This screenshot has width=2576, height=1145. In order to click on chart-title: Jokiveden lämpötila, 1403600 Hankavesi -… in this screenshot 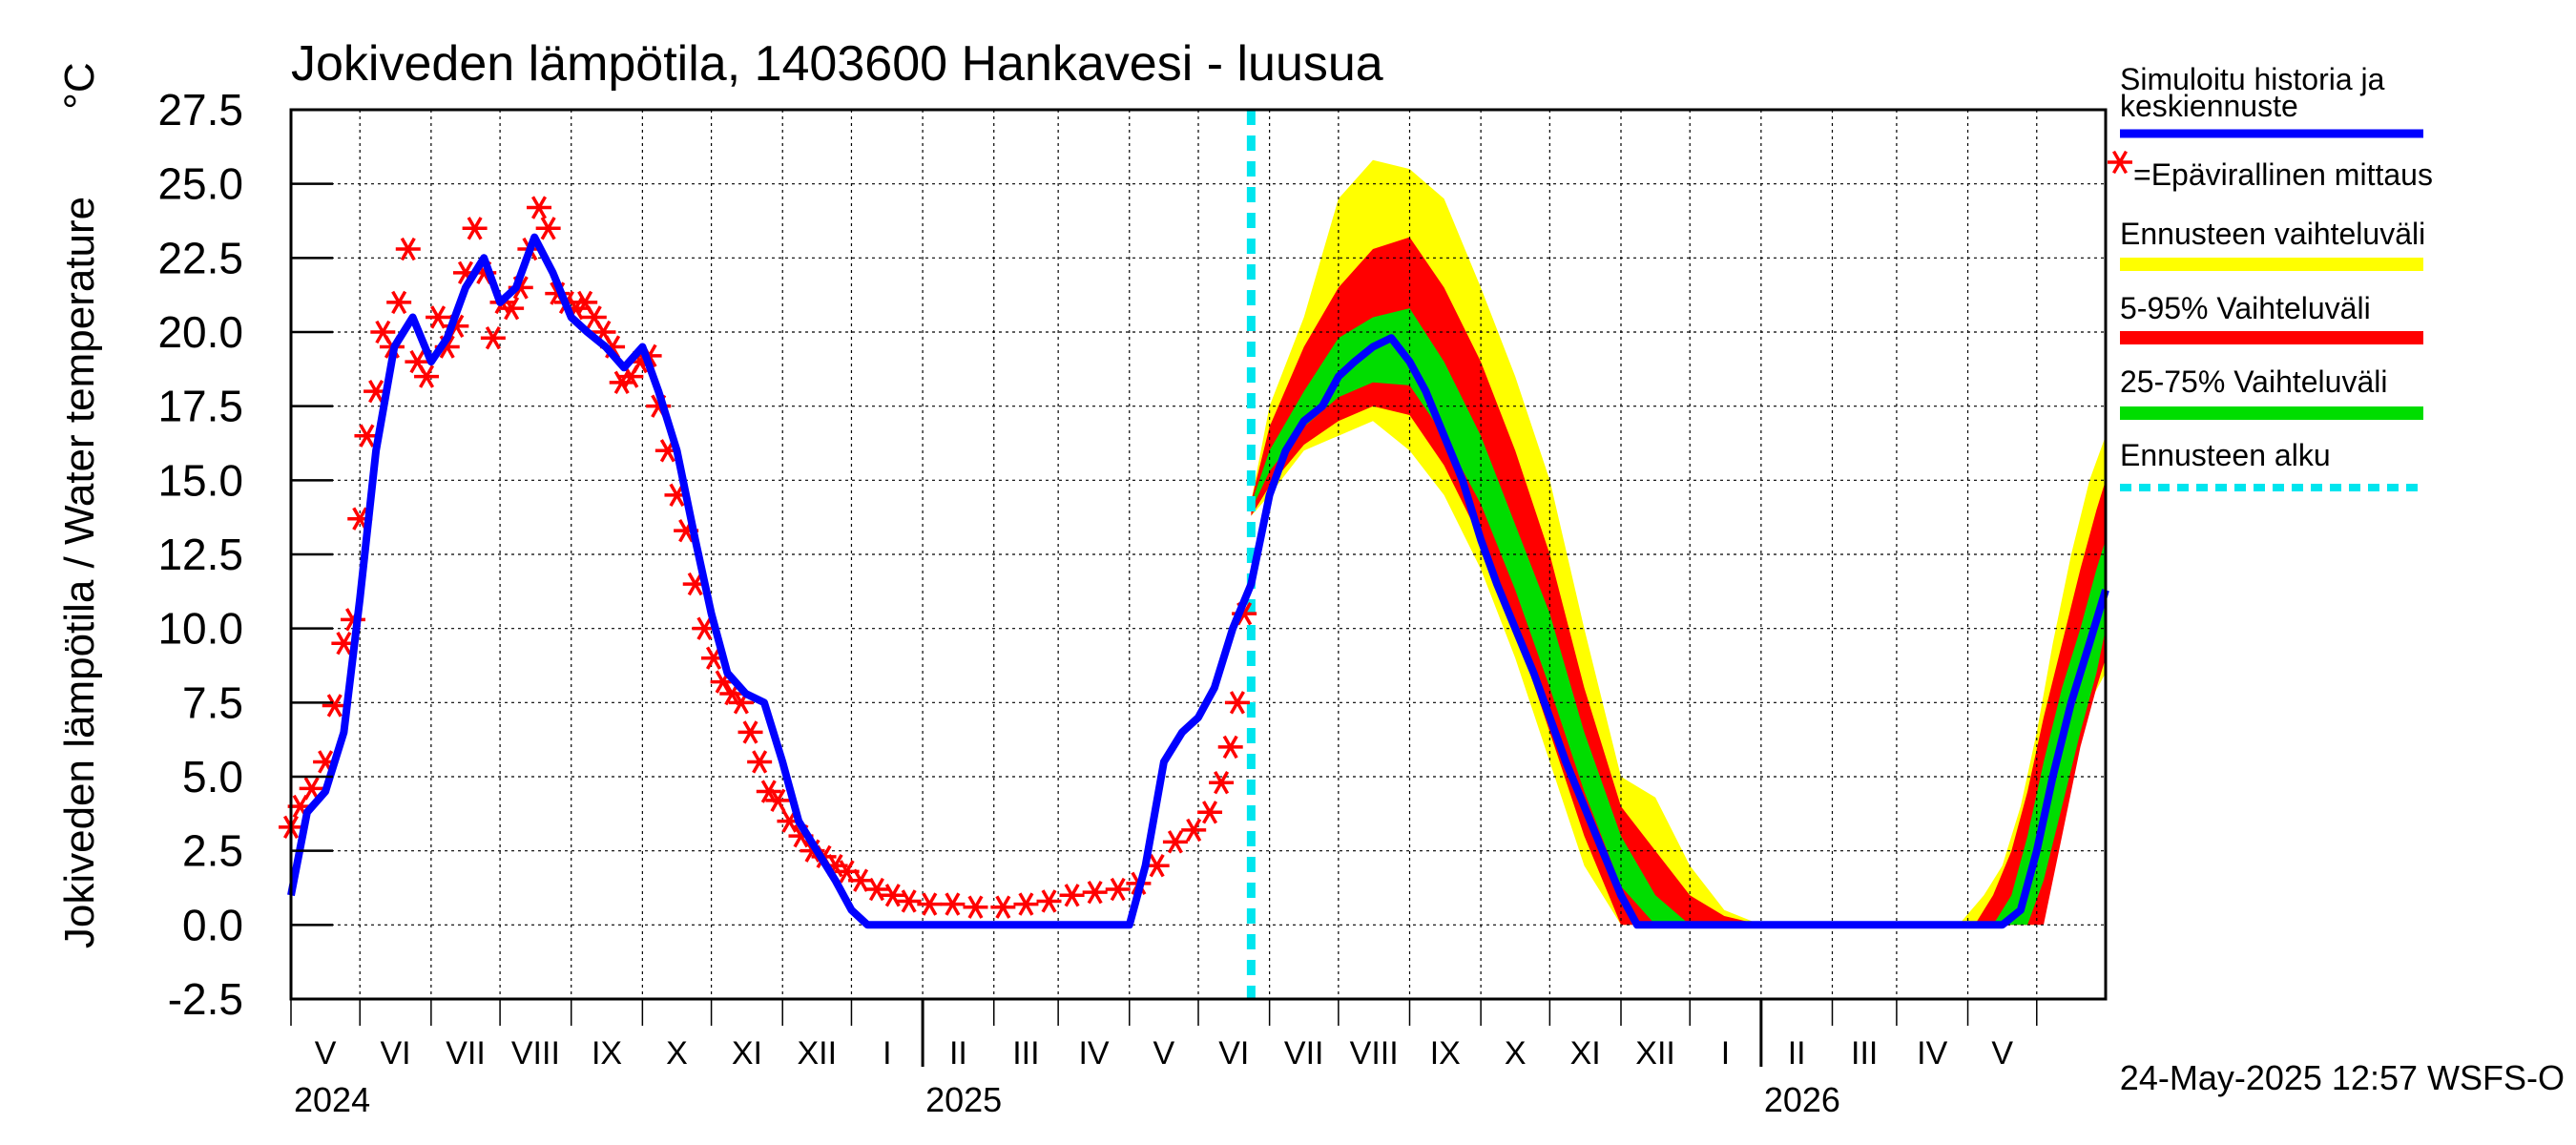, I will do `click(837, 64)`.